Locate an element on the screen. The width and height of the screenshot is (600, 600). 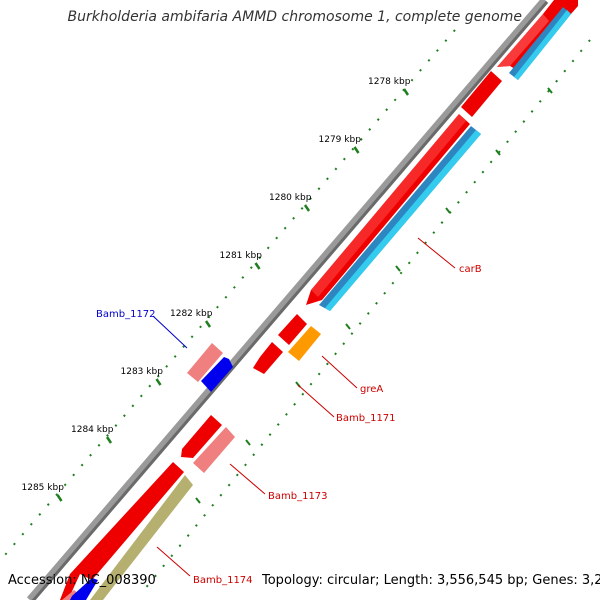
gene-Bamb_1172-light is located at coordinates (205, 362).